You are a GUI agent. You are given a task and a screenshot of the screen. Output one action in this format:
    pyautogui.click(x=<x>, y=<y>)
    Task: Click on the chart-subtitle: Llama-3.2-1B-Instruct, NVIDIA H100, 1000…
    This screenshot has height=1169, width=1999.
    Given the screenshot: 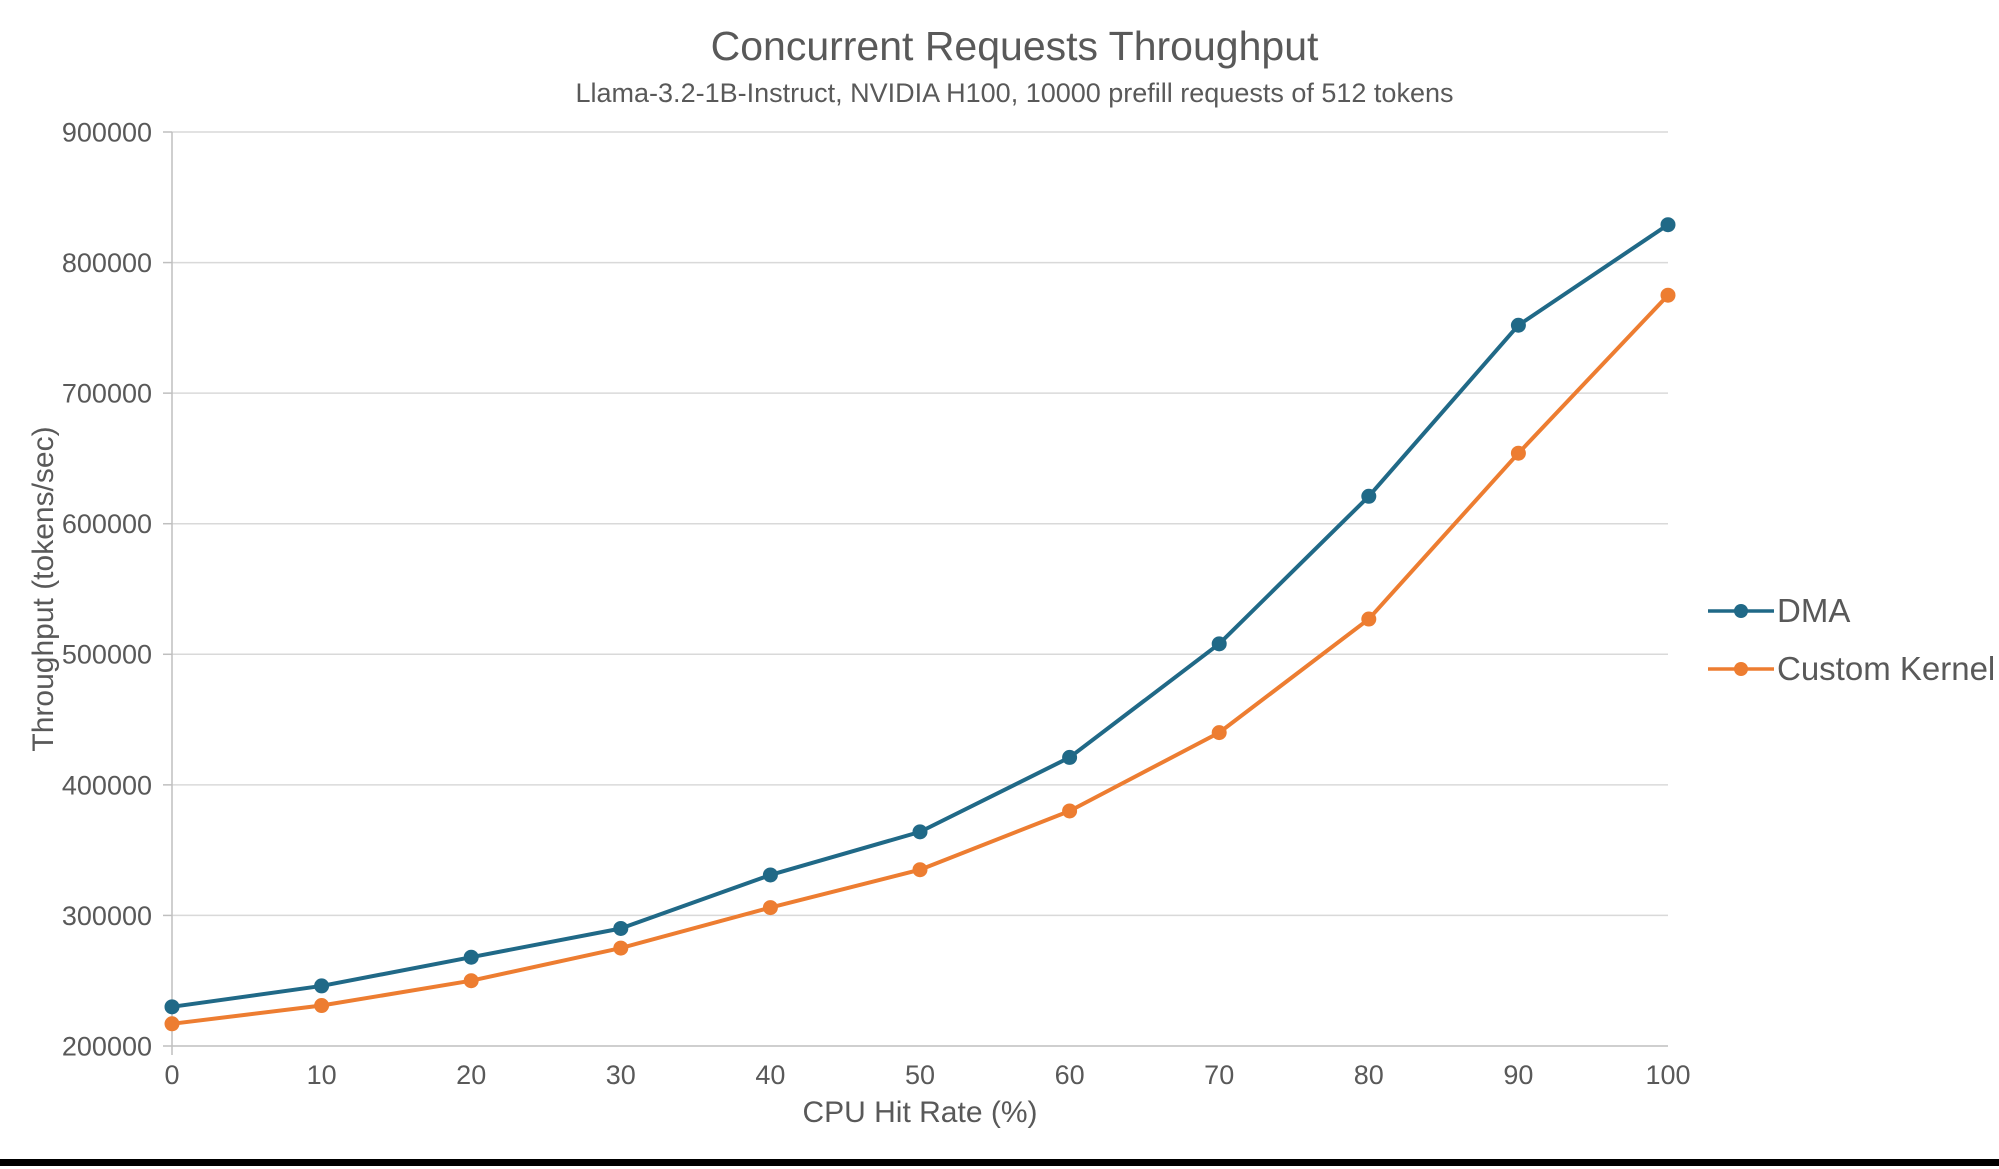 What is the action you would take?
    pyautogui.click(x=1014, y=93)
    